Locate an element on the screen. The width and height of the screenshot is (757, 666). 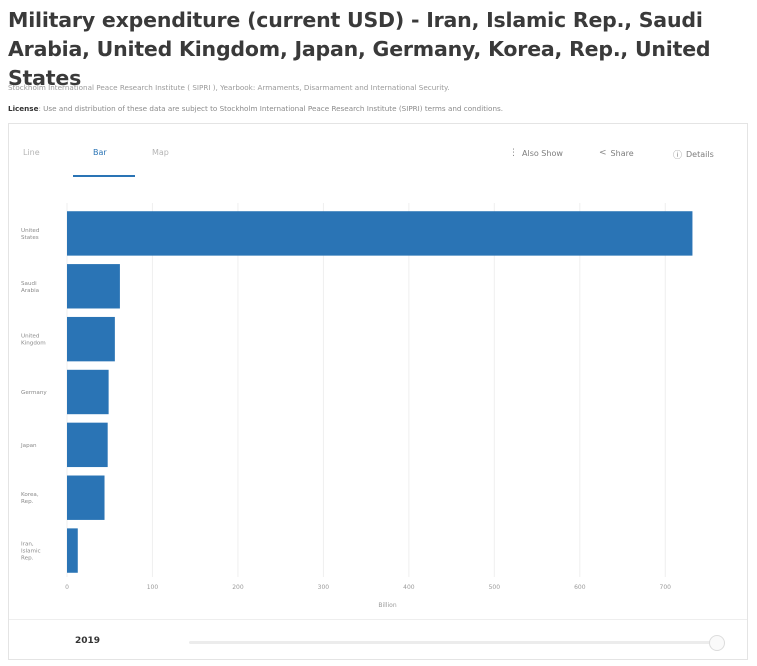
x-tick-label: 400 is located at coordinates (409, 587).